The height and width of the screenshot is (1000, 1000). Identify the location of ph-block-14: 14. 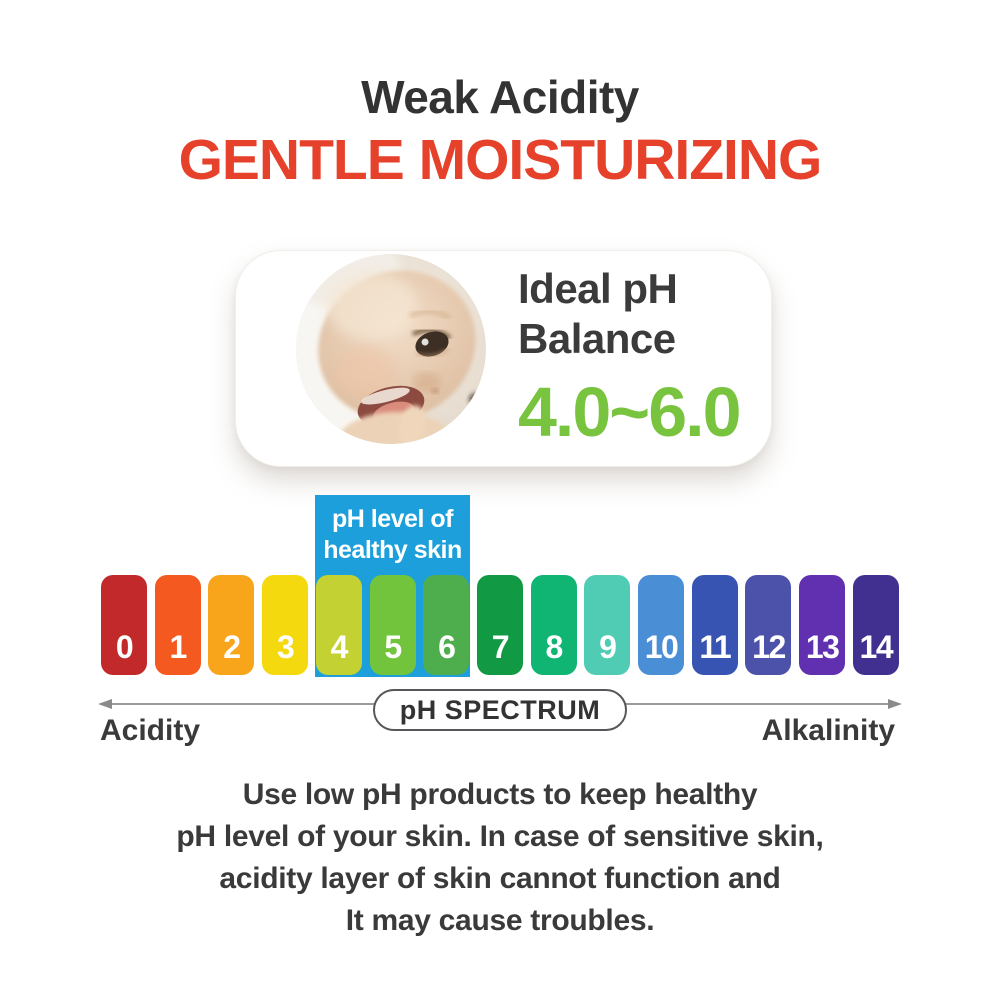
(875, 625).